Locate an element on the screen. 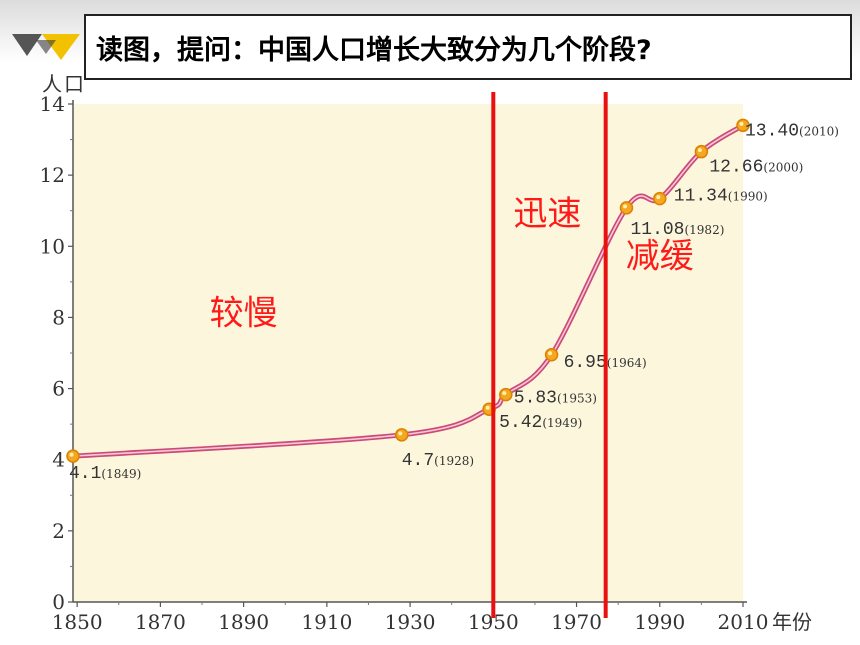  x-tick-label: 1850 is located at coordinates (77, 622).